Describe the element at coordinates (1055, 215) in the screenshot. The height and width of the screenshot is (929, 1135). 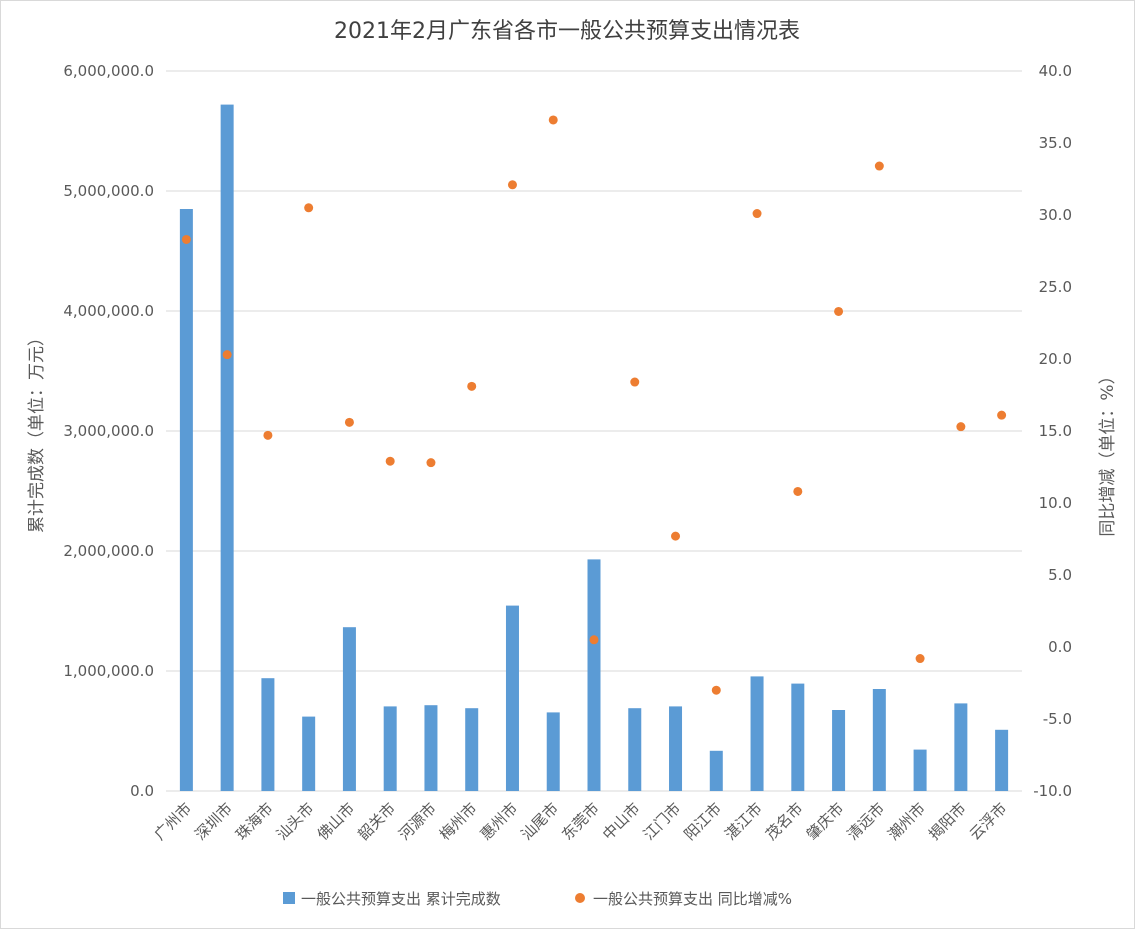
I see `right-tick-label: 30.0` at that location.